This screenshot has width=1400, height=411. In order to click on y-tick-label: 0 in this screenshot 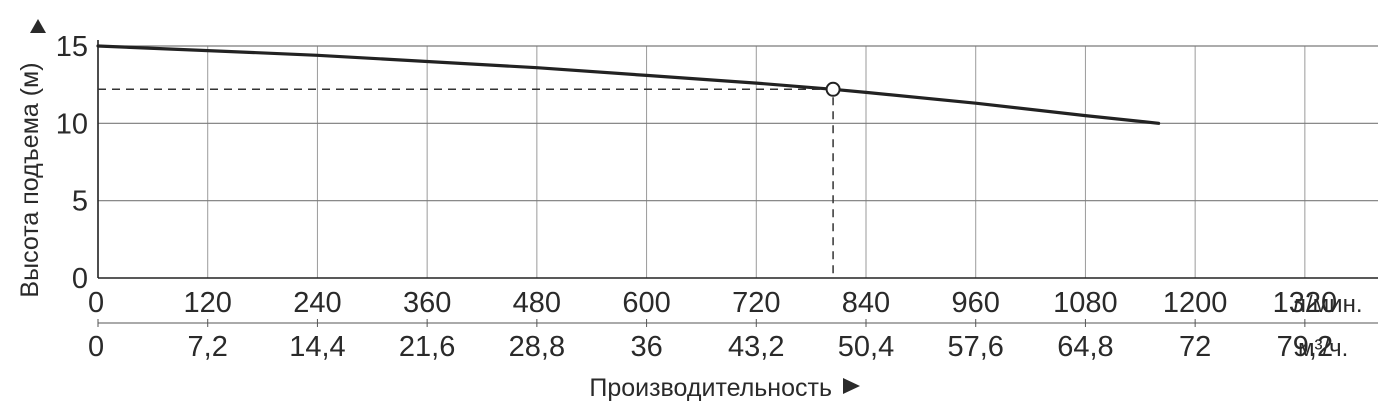, I will do `click(80, 279)`.